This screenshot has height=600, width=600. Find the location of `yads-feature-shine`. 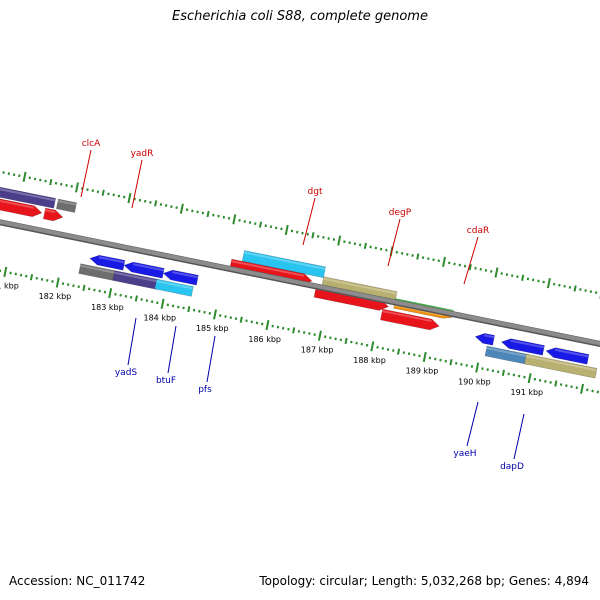

yads-feature-shine is located at coordinates (97, 269).